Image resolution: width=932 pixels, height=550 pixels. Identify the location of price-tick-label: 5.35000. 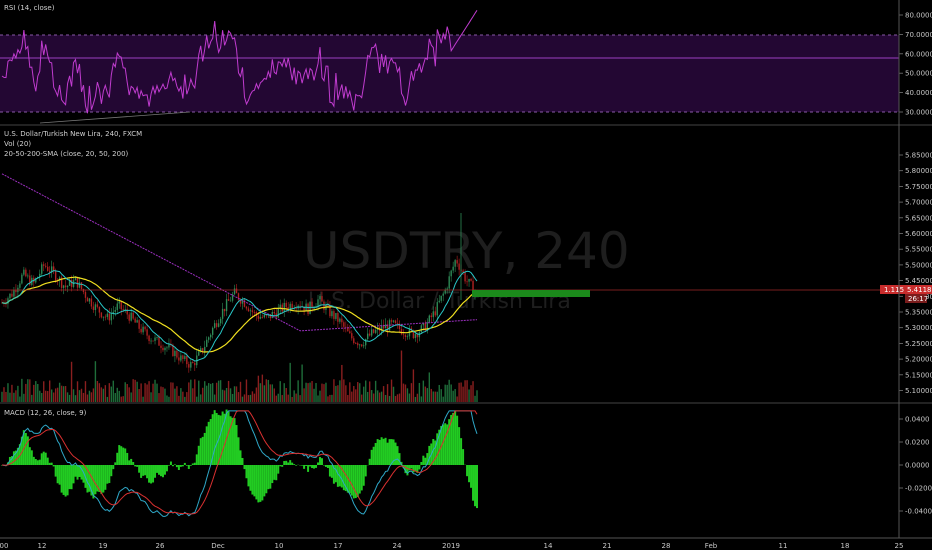
(918, 313).